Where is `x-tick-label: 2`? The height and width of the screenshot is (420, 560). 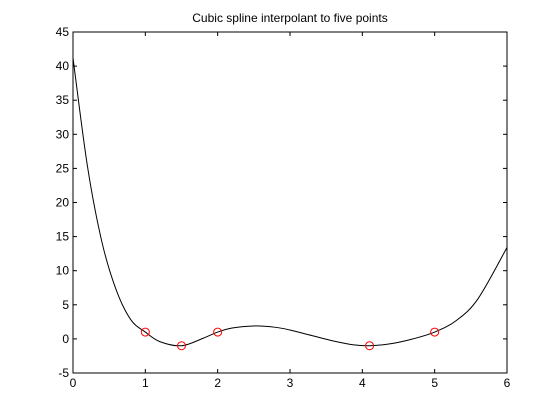 x-tick-label: 2 is located at coordinates (217, 383).